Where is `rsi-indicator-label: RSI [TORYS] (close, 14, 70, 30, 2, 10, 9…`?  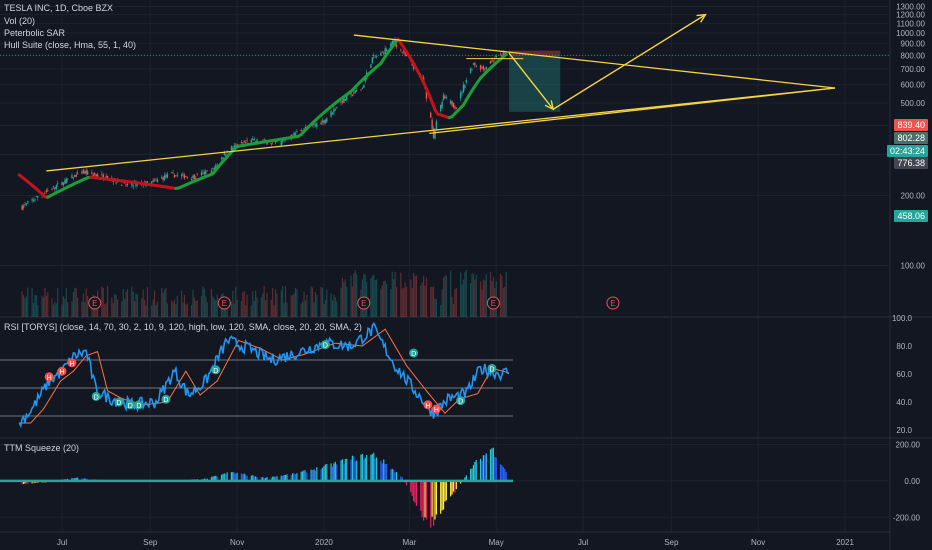 rsi-indicator-label: RSI [TORYS] (close, 14, 70, 30, 2, 10, 9… is located at coordinates (183, 327).